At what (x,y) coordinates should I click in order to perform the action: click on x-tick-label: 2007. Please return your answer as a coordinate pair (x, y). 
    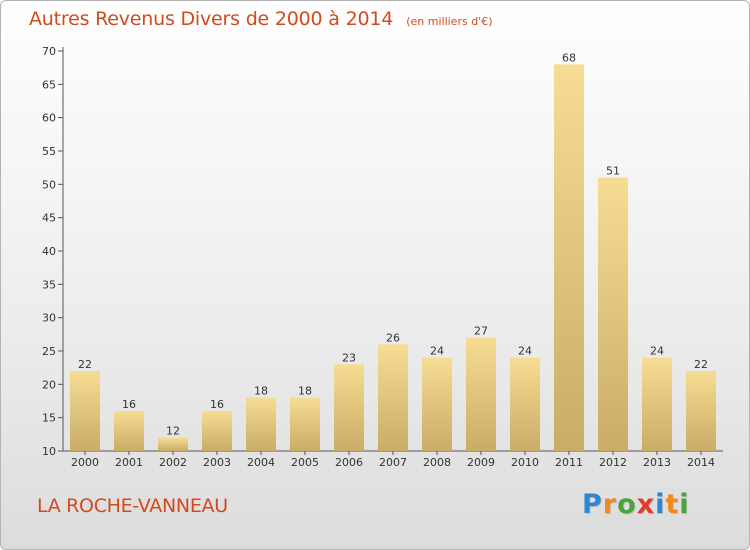
    Looking at the image, I should click on (393, 462).